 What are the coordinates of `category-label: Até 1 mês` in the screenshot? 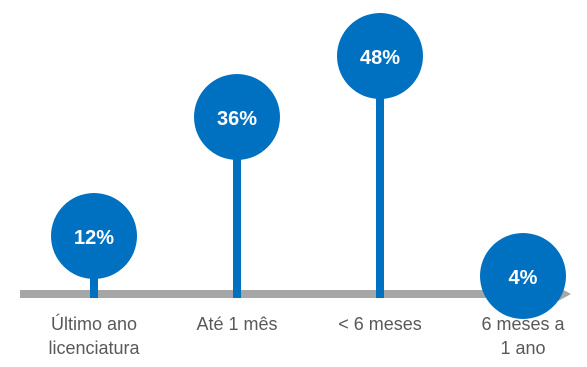 It's located at (236, 324).